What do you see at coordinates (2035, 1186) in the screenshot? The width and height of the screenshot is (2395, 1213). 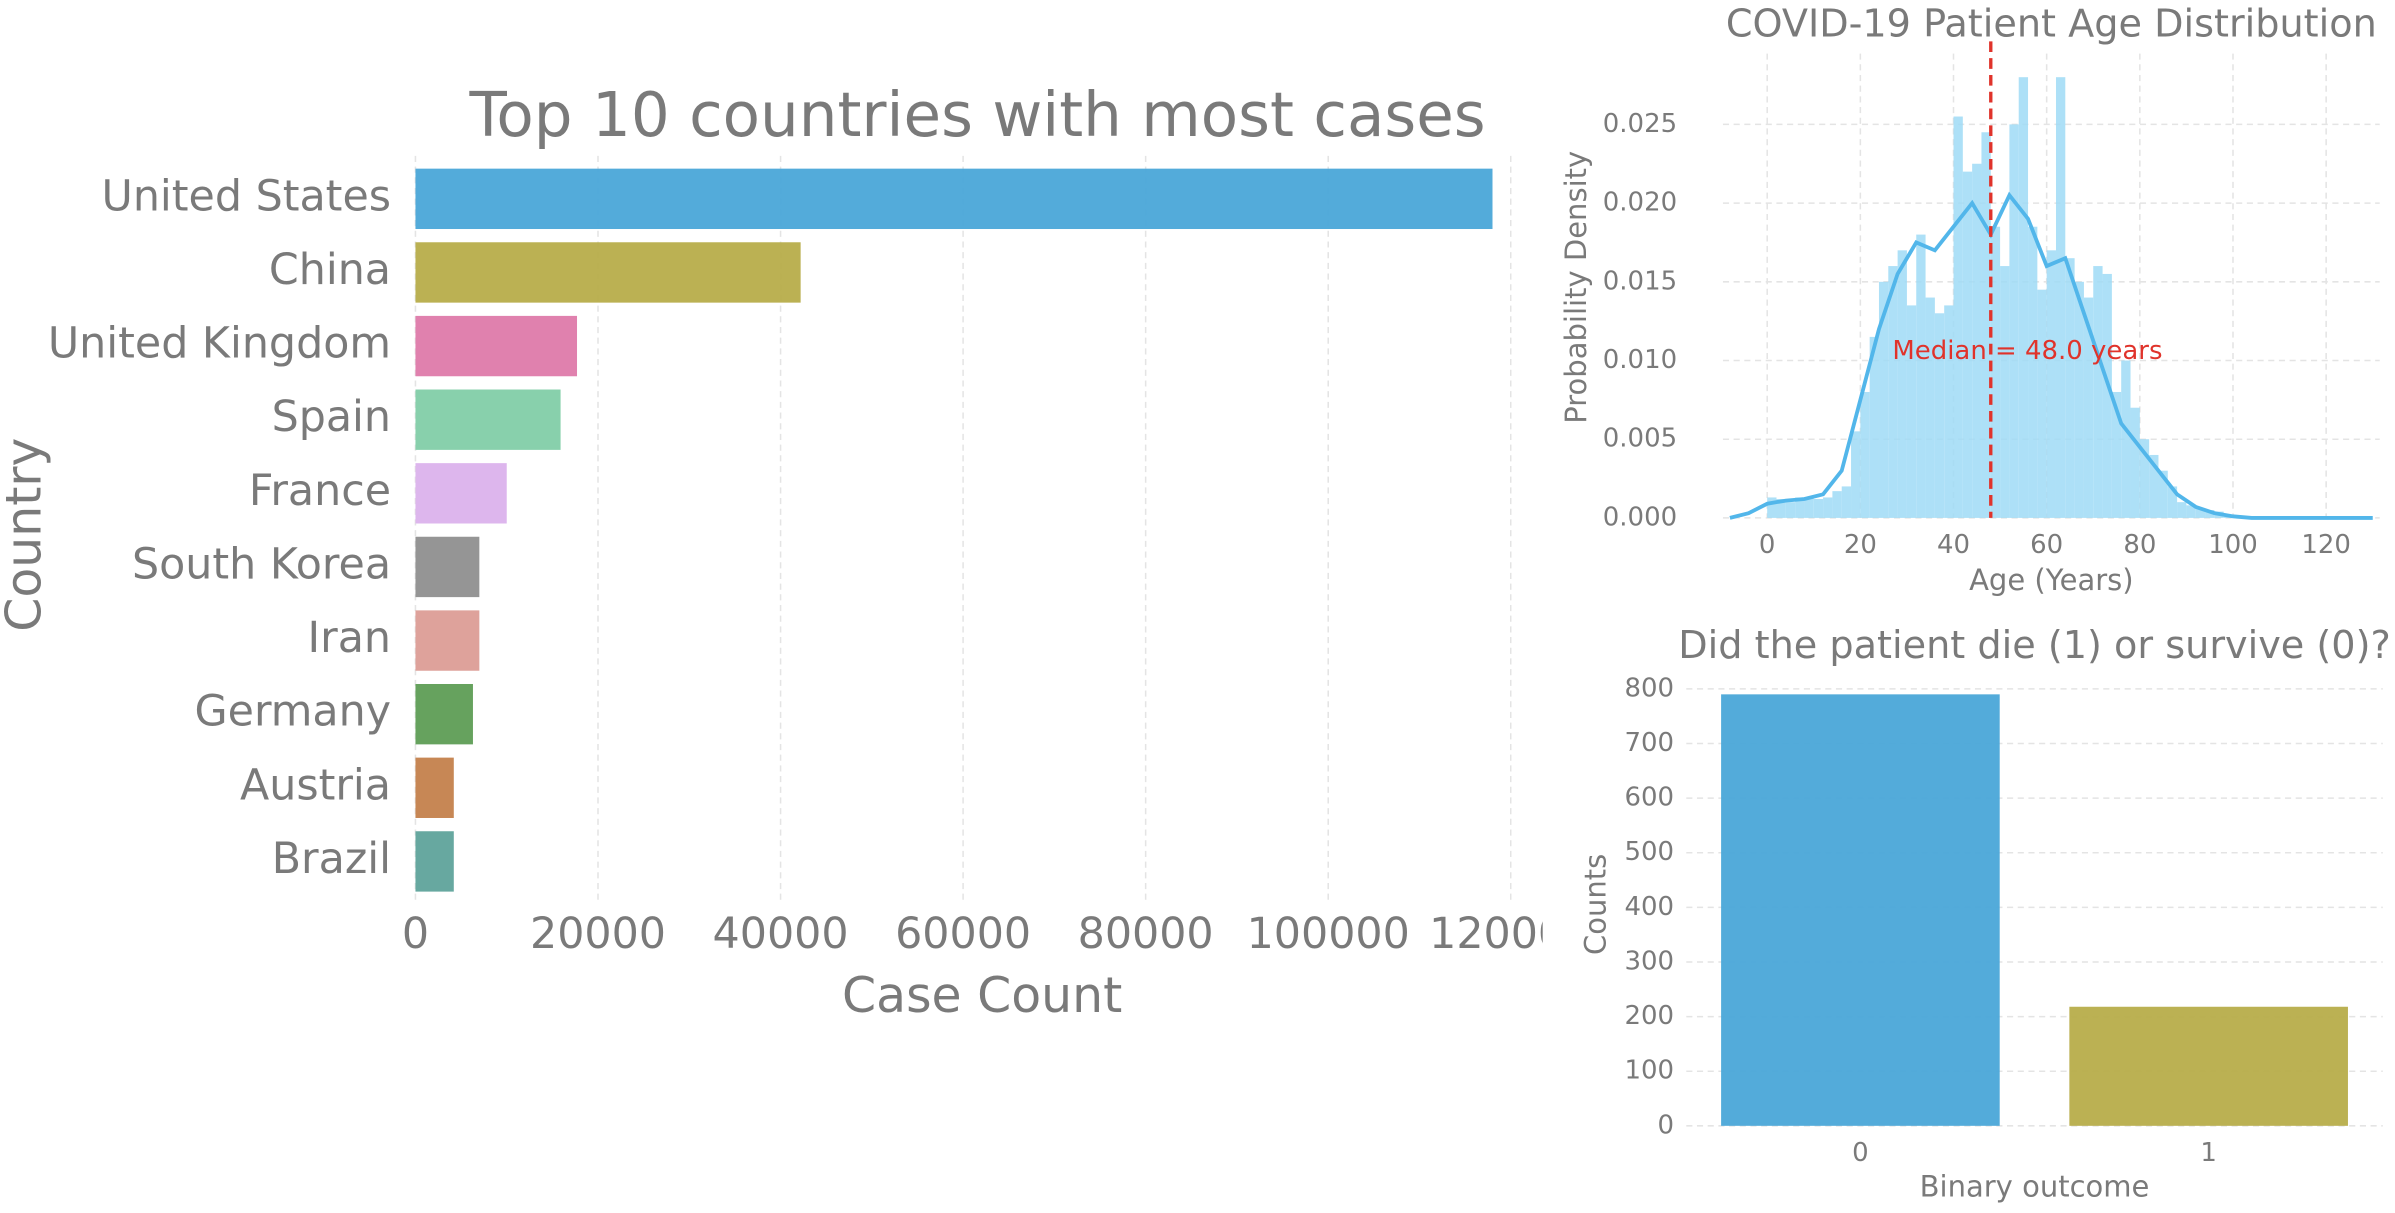 I see `x-axis-label: Binary outcome` at bounding box center [2035, 1186].